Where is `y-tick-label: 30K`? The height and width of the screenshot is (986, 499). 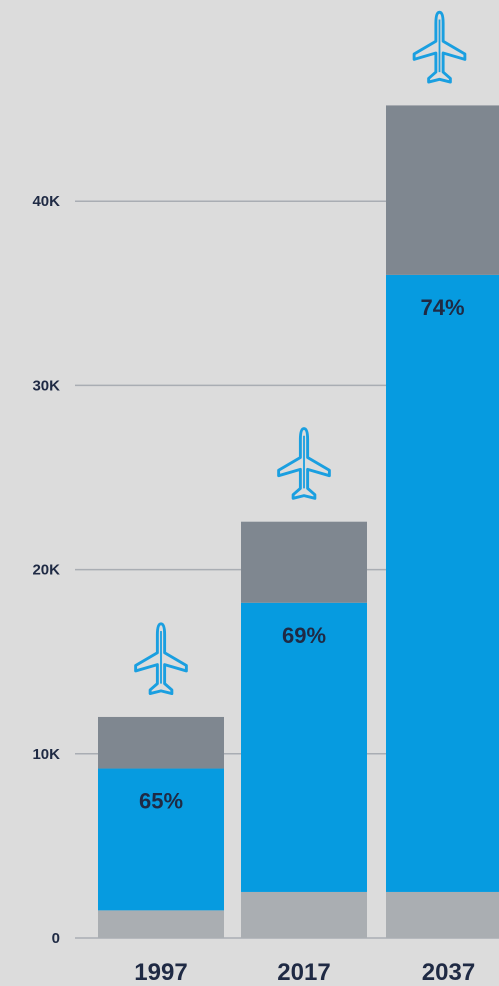
y-tick-label: 30K is located at coordinates (46, 385).